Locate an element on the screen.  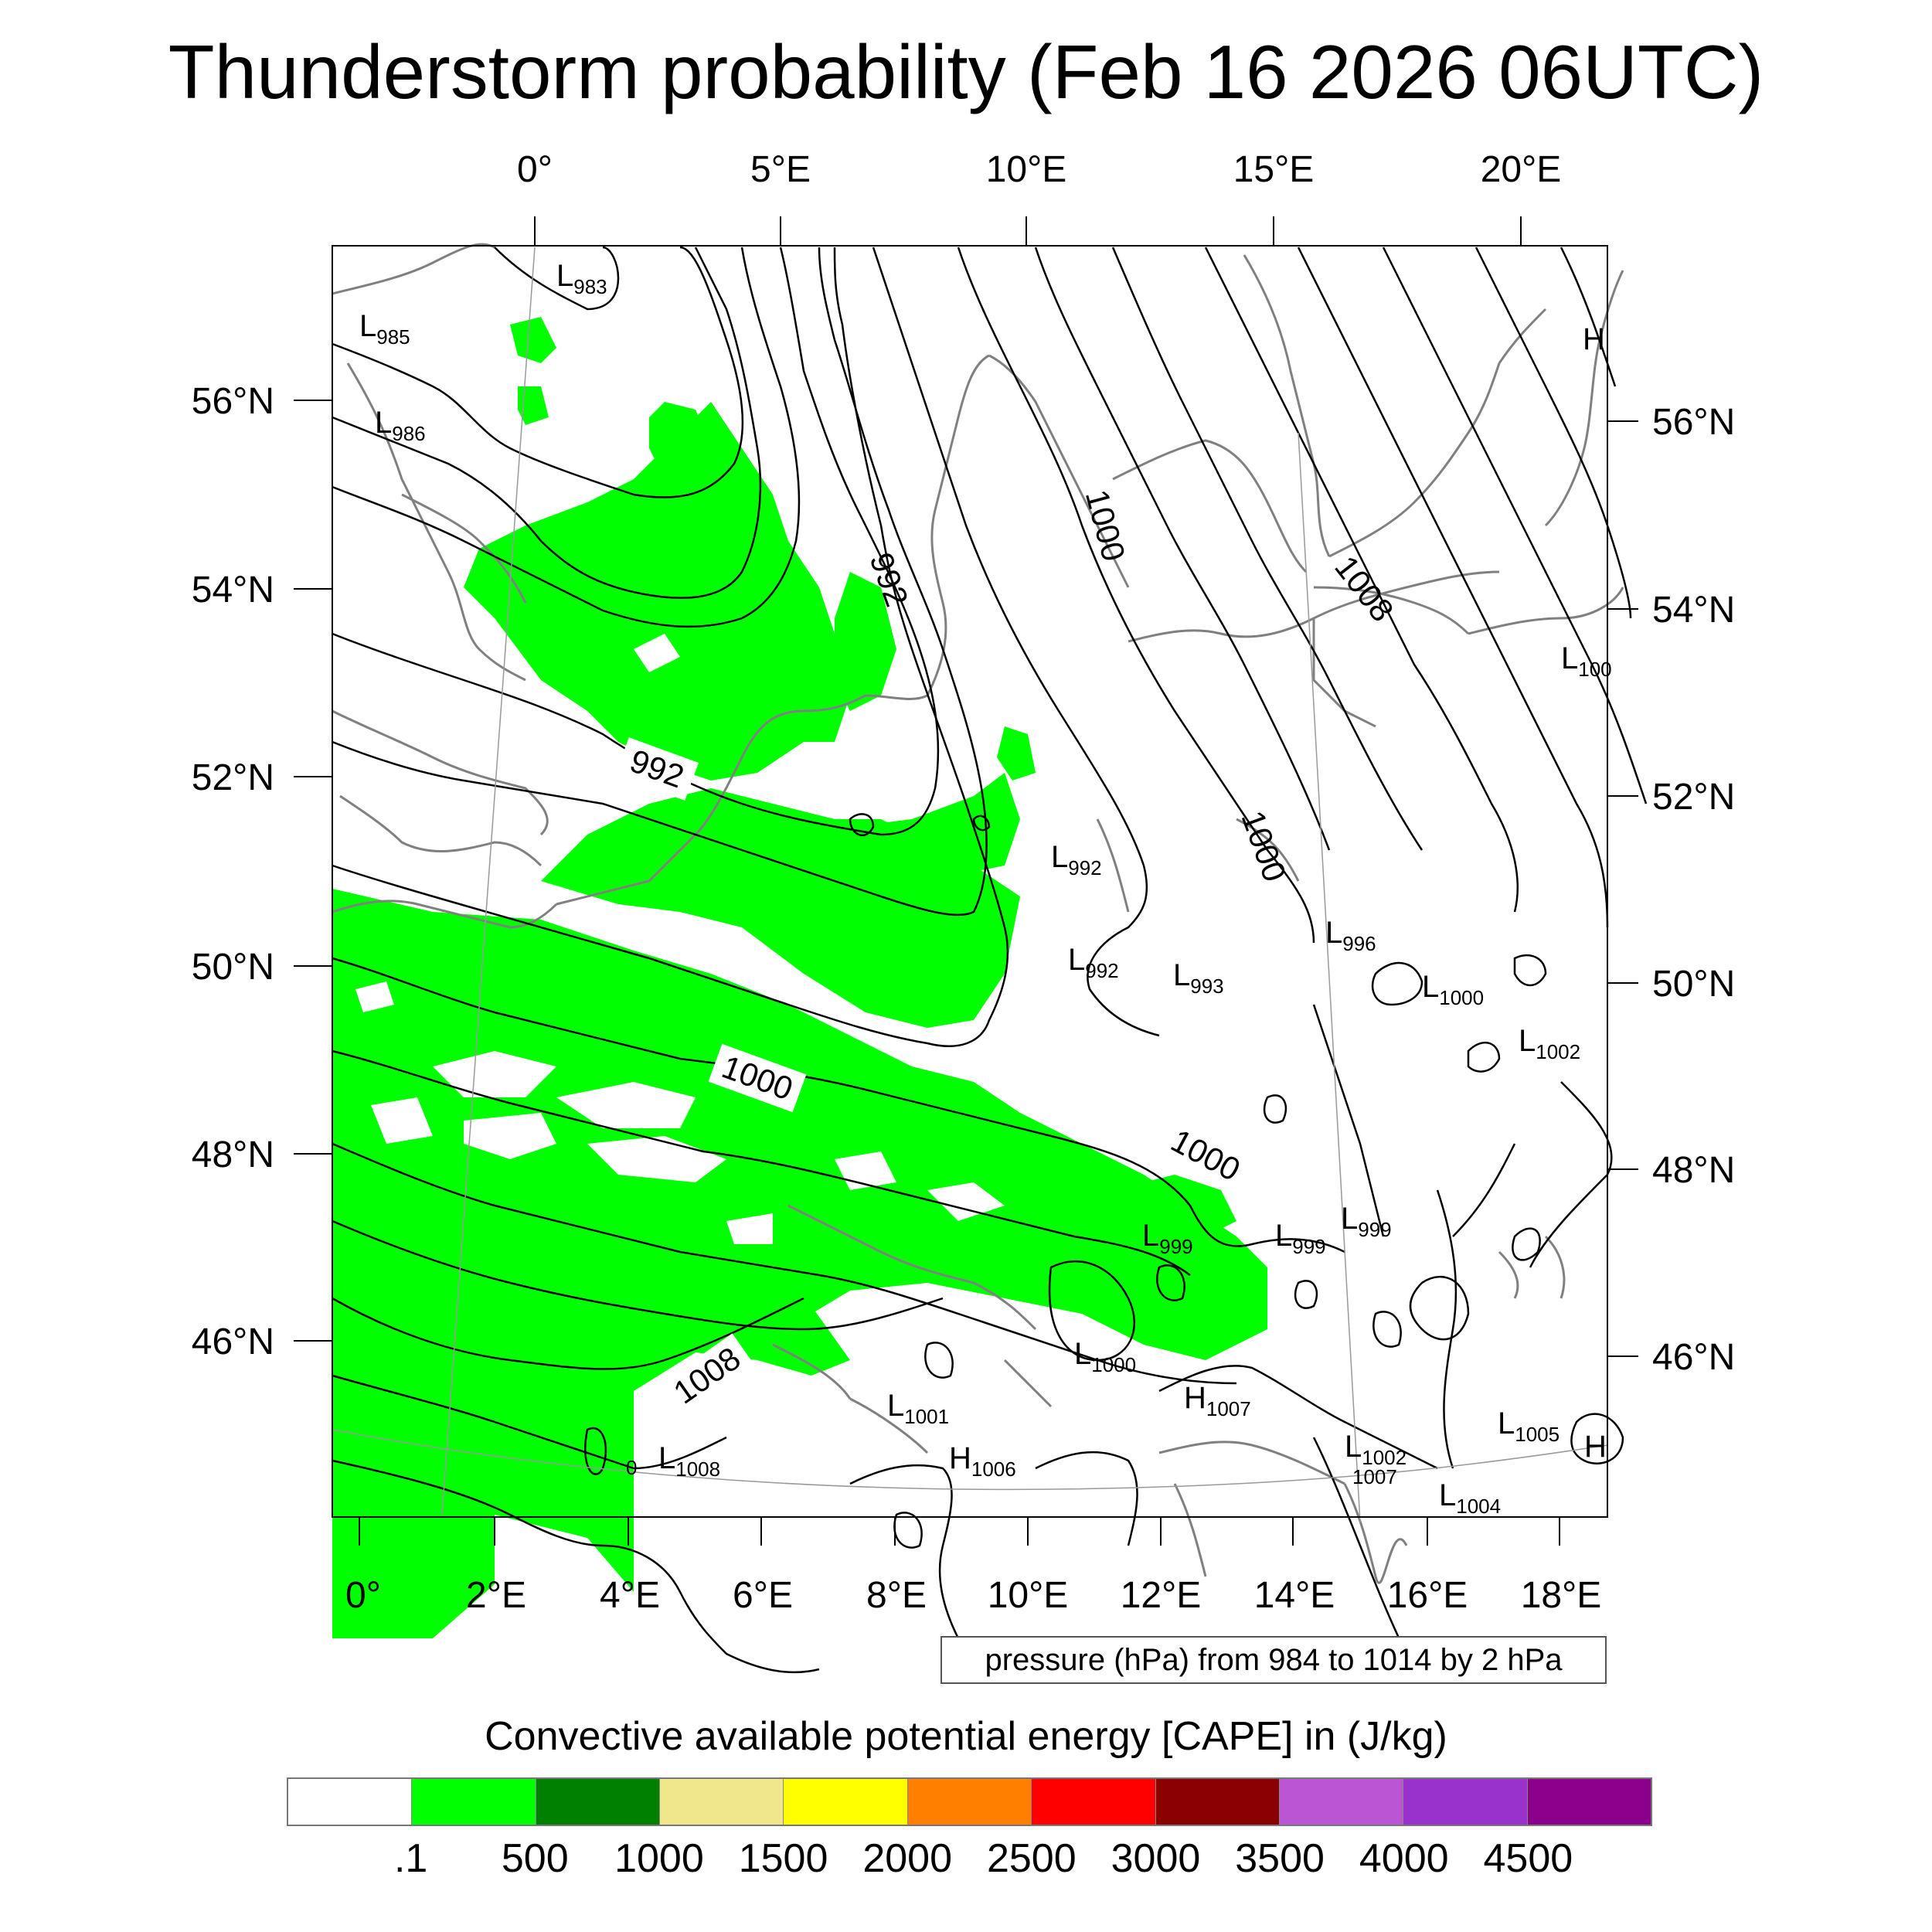
left-axis-label: 50°N is located at coordinates (233, 968).